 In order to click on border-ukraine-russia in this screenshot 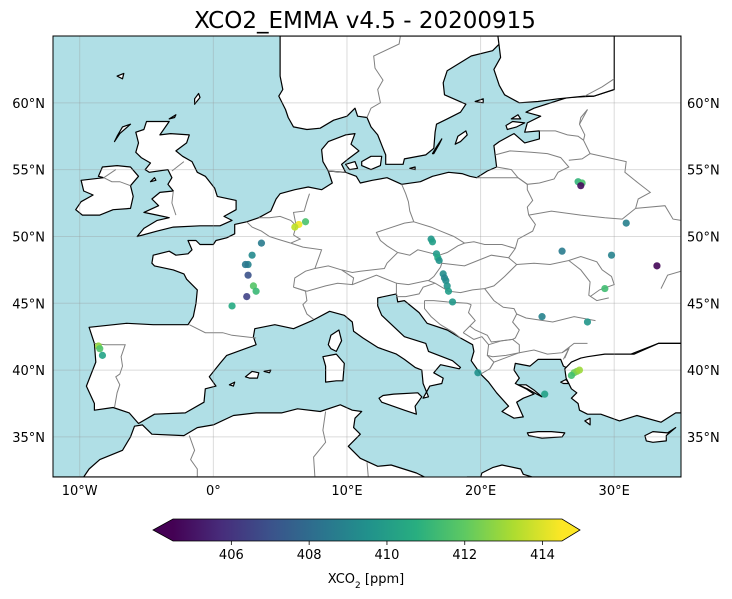, I will do `click(658, 213)`.